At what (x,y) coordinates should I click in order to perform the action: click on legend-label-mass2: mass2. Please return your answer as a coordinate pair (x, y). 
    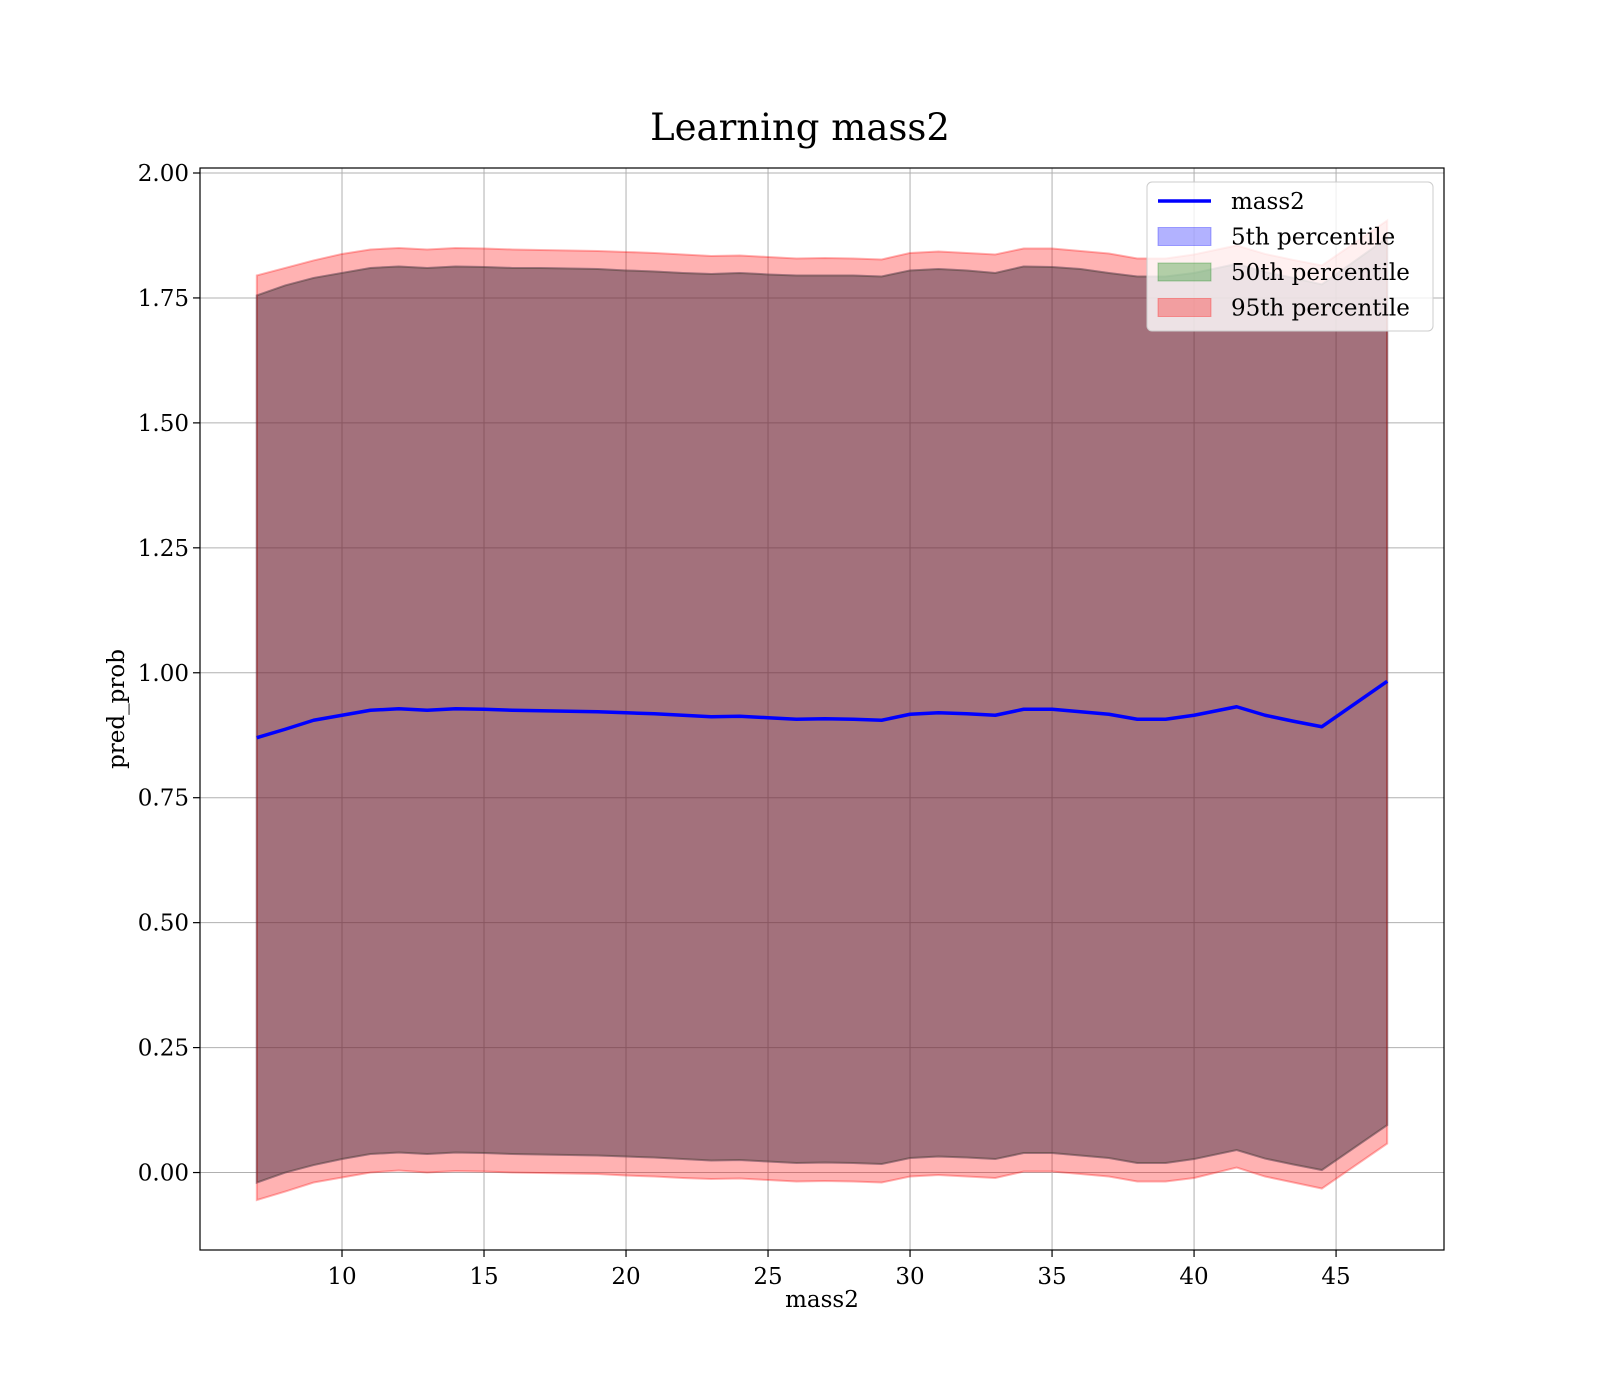
    Looking at the image, I should click on (1268, 202).